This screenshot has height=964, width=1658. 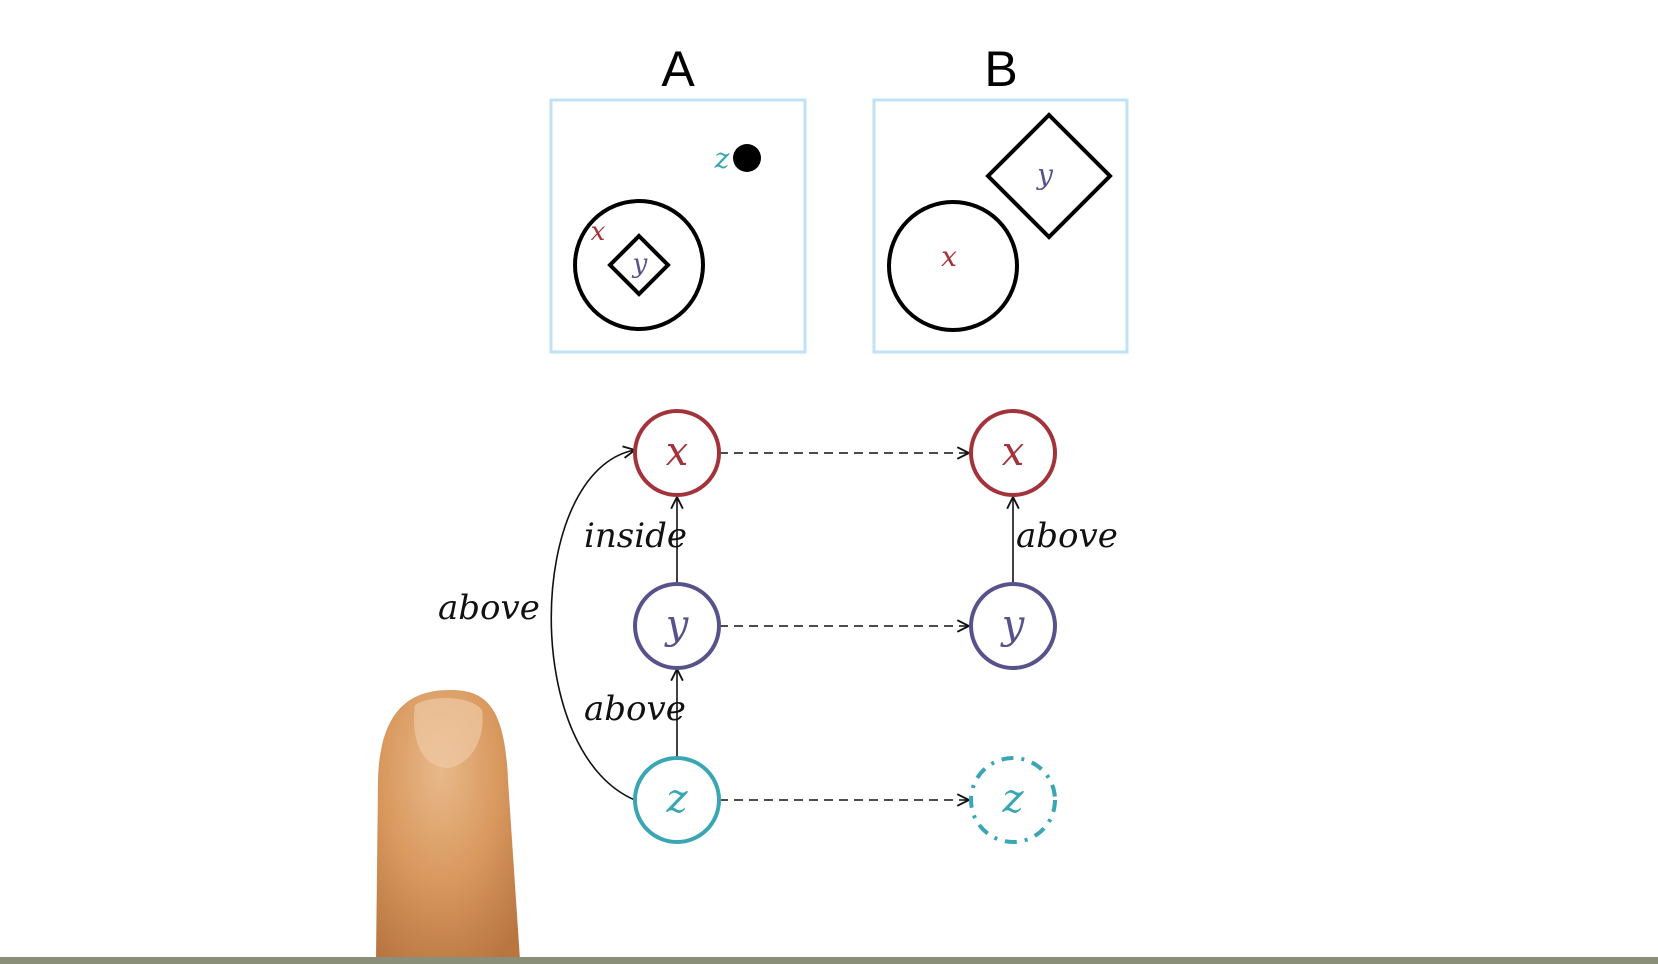 What do you see at coordinates (598, 232) in the screenshot?
I see `panel-a-label-x: x` at bounding box center [598, 232].